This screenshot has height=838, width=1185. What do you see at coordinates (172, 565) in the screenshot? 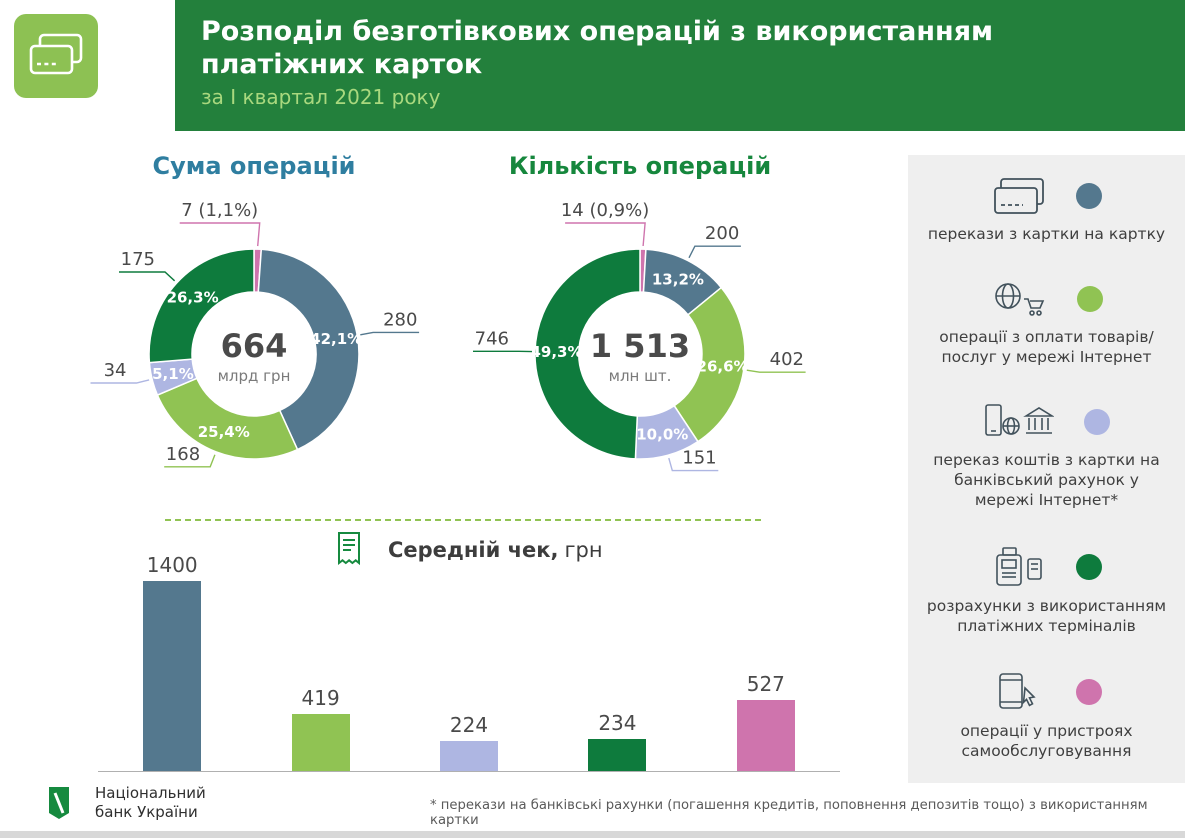
I see `bar-value-label: 1400` at bounding box center [172, 565].